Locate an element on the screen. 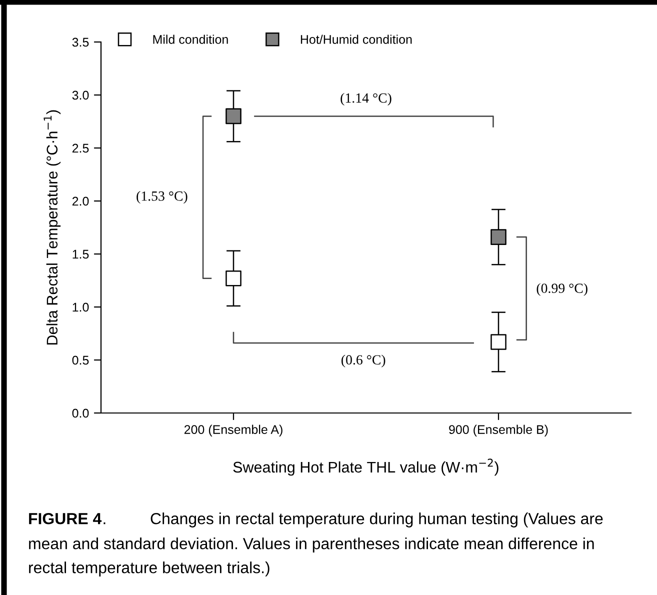 This screenshot has height=595, width=657. y-tick-label: 3.5 is located at coordinates (80, 42).